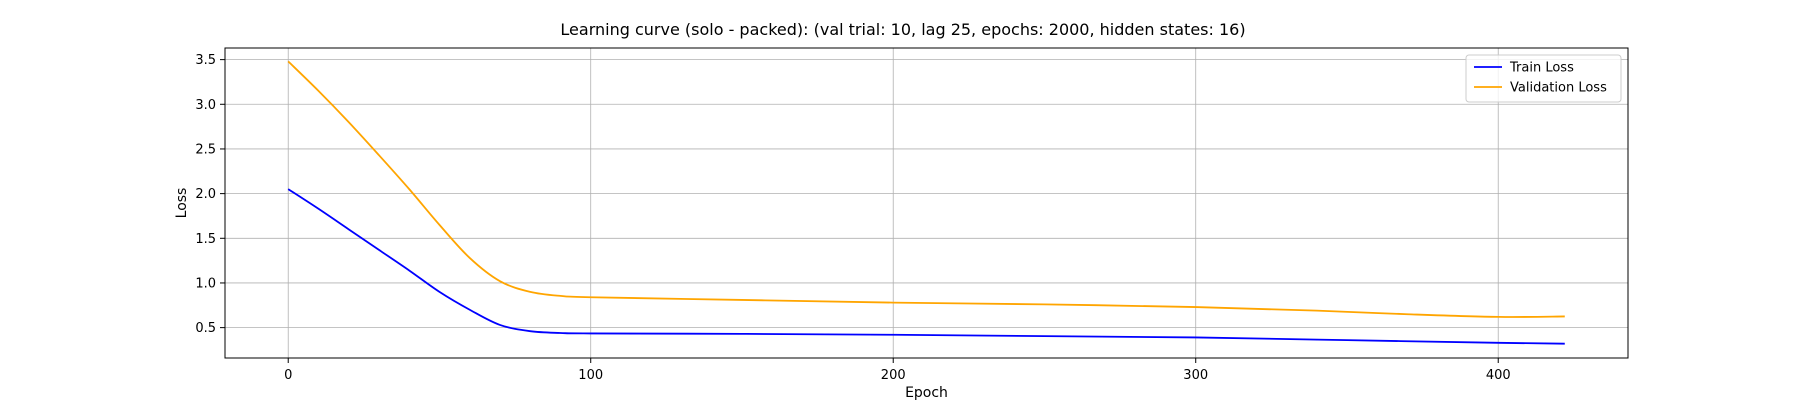 The image size is (1800, 400). What do you see at coordinates (205, 149) in the screenshot?
I see `y-tick-label: 2.5` at bounding box center [205, 149].